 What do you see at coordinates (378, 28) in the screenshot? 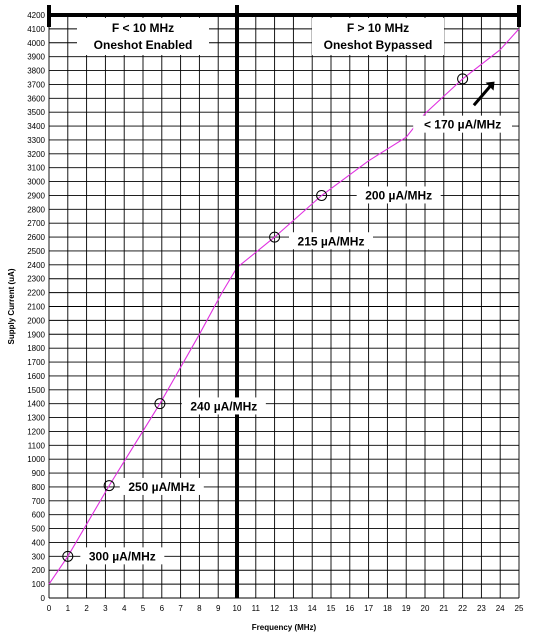
I see `region-label-line1: F > 10 MHz` at bounding box center [378, 28].